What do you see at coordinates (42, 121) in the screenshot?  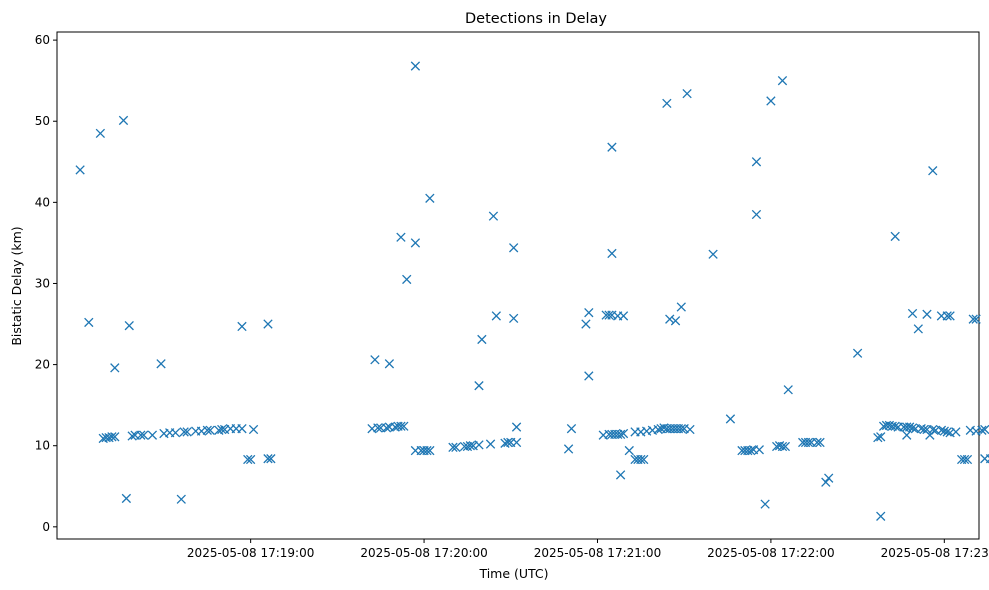 I see `y-tick-label: 50` at bounding box center [42, 121].